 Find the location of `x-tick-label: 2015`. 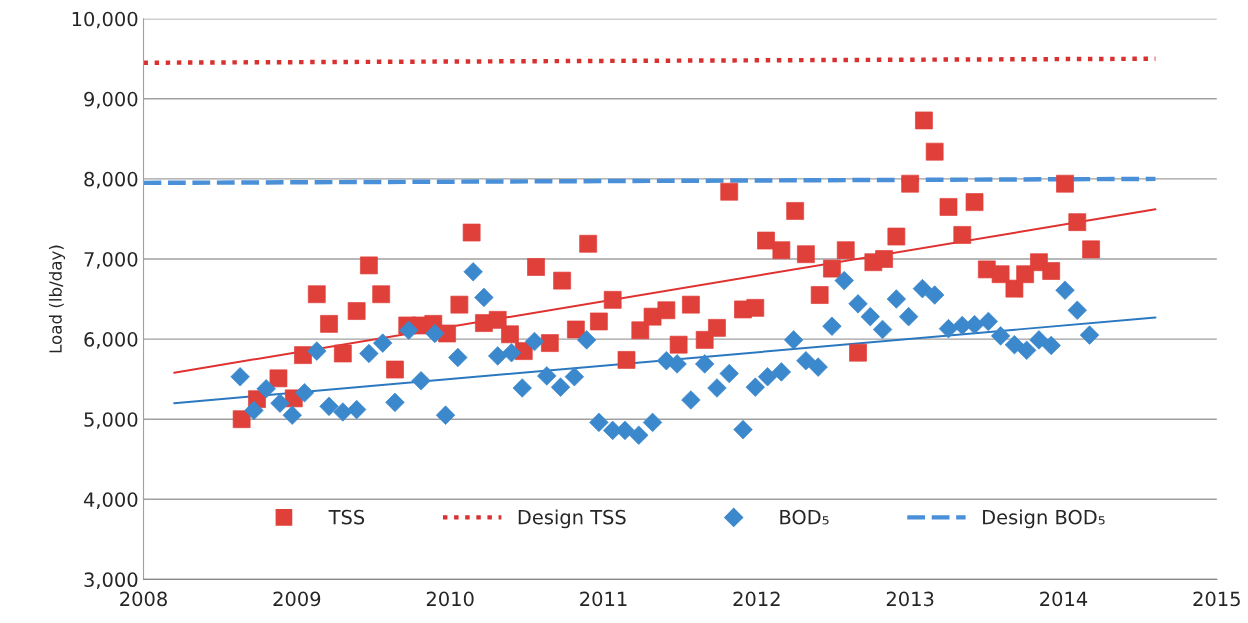

x-tick-label: 2015 is located at coordinates (1216, 599).